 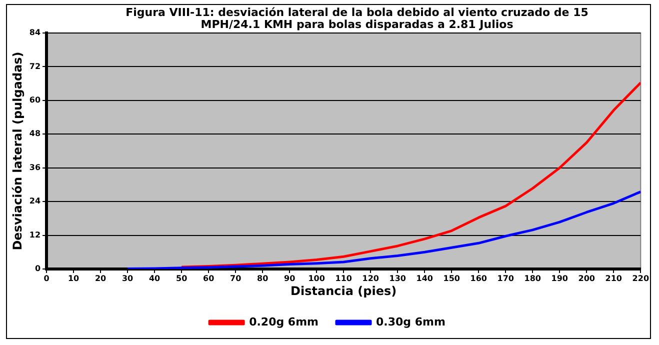 What do you see at coordinates (283, 321) in the screenshot?
I see `legend-label: 0.20g 6mm` at bounding box center [283, 321].